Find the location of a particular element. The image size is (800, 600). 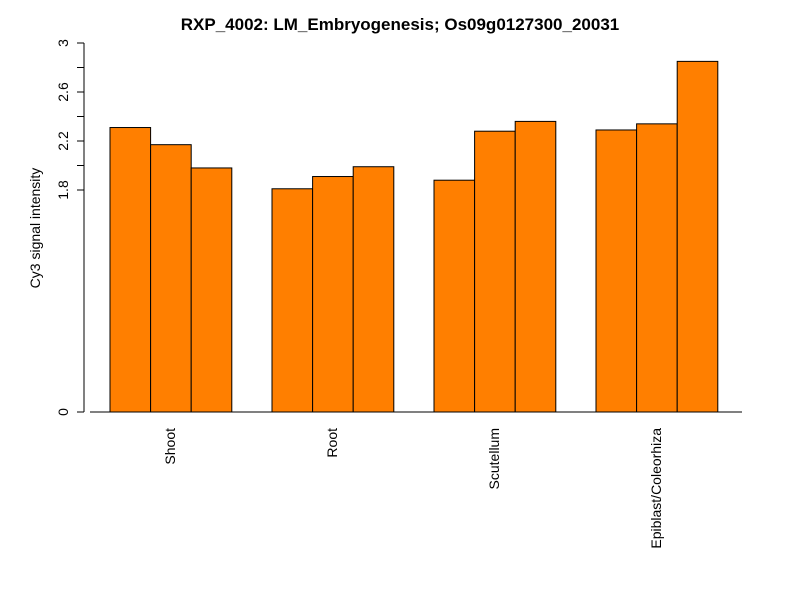

x-tick-label-1: Root is located at coordinates (332, 443).